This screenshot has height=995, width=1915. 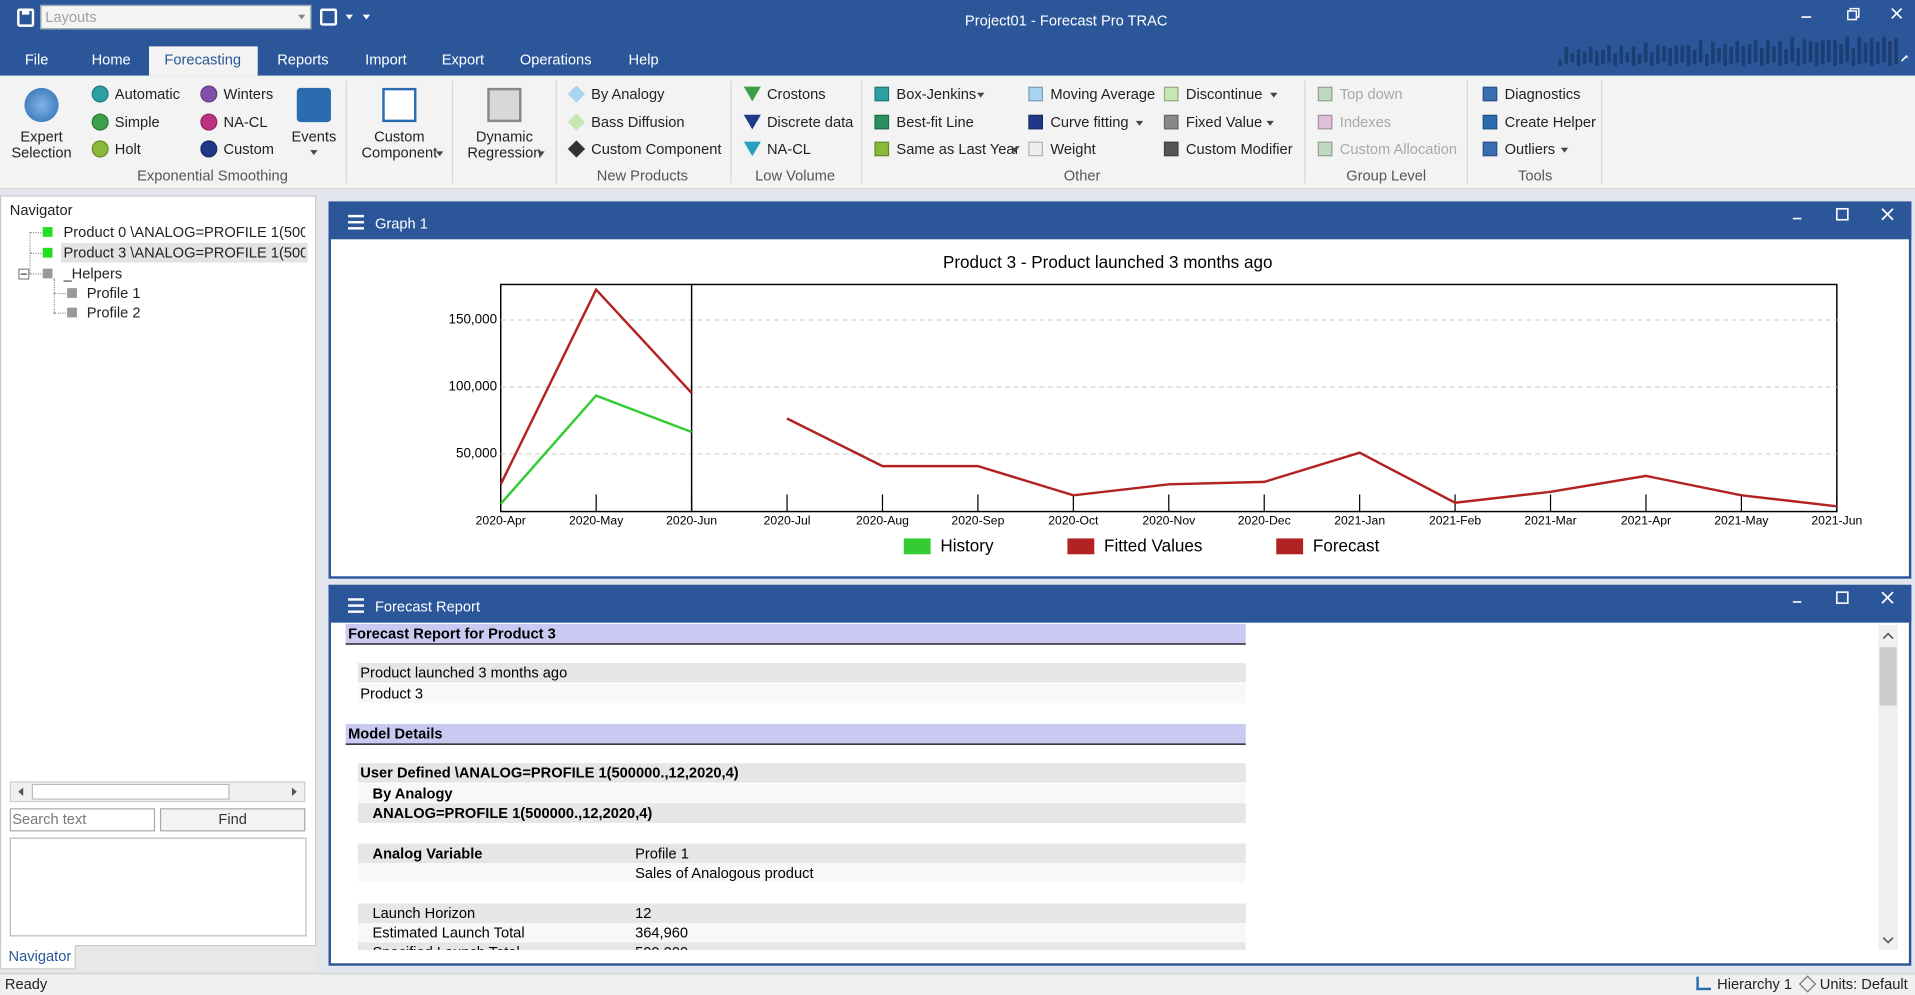 I want to click on status-units: Units: Default, so click(x=1863, y=984).